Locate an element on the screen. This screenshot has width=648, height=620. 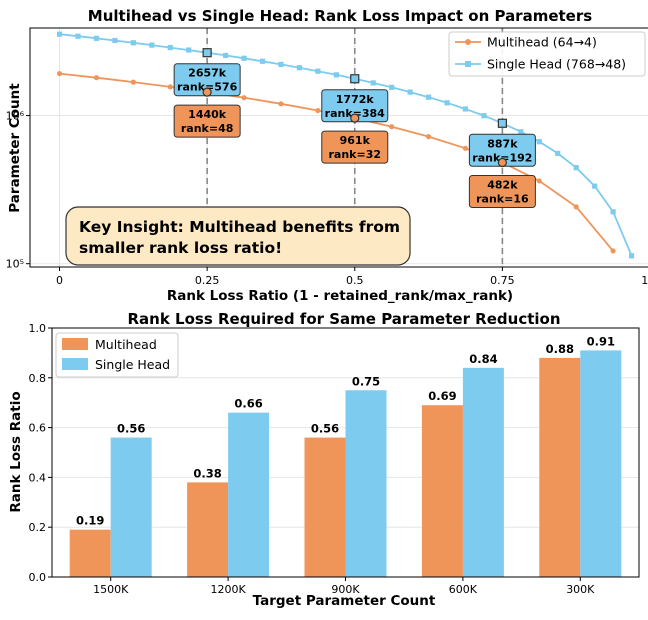
highlight-label-rank: rank=32 is located at coordinates (354, 154).